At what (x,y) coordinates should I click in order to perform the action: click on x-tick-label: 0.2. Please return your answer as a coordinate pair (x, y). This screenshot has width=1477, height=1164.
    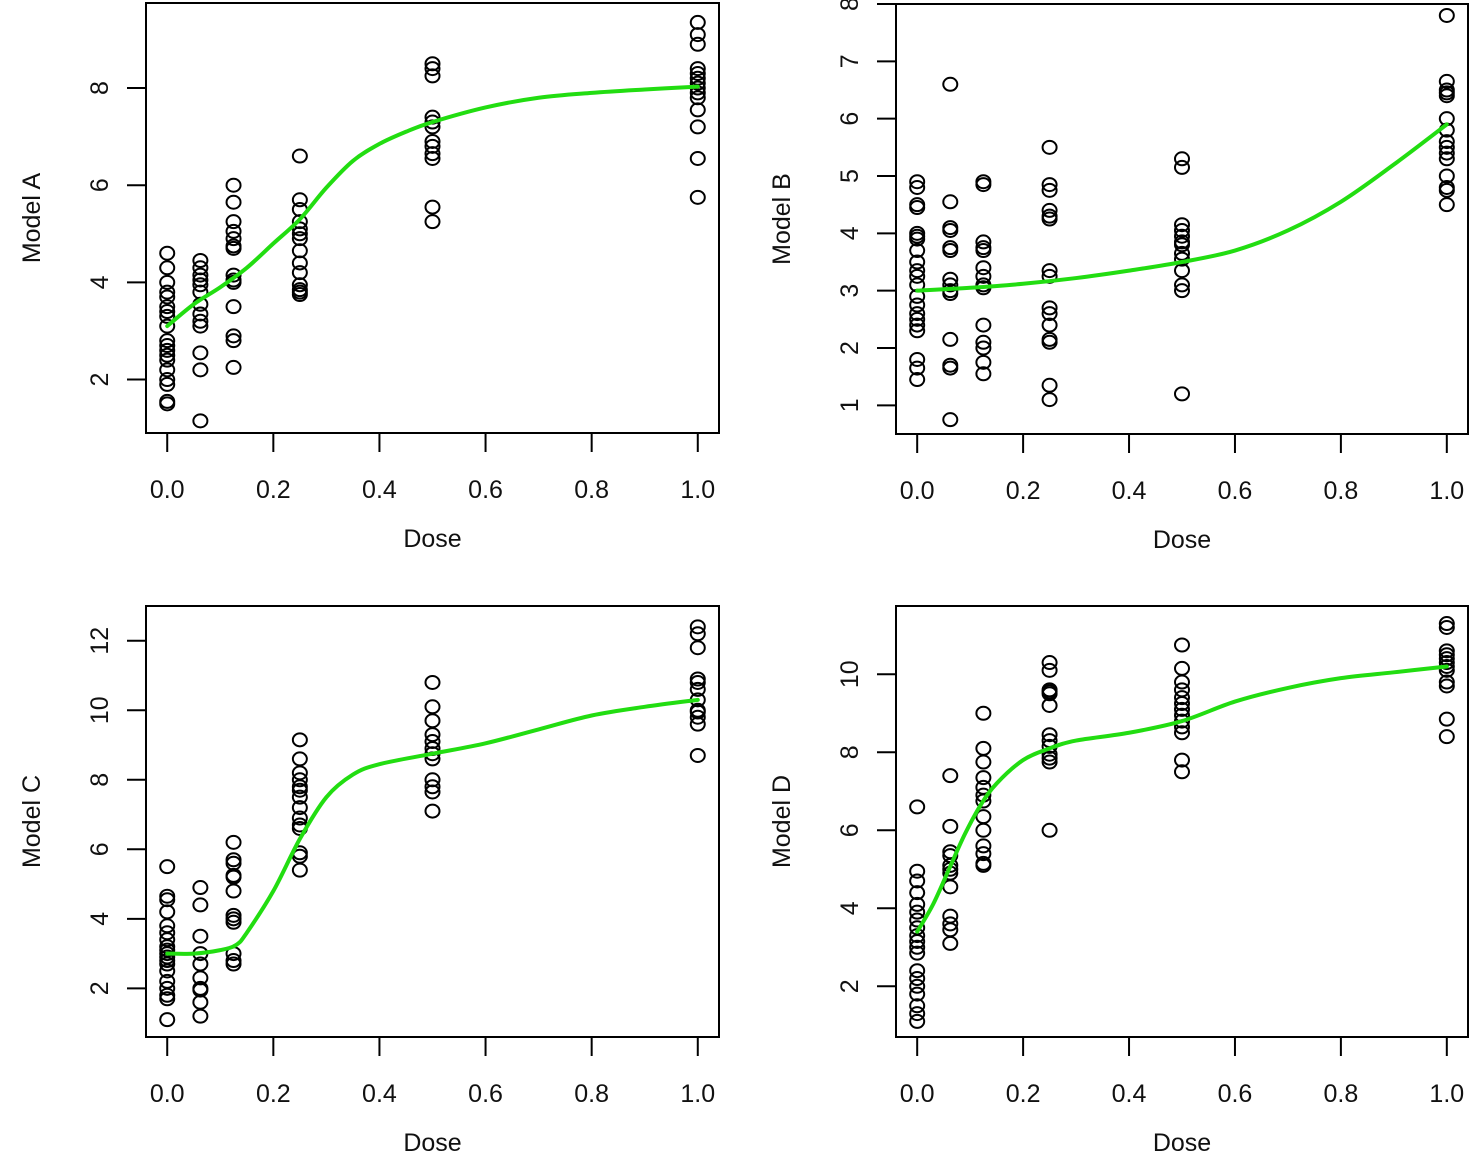
    Looking at the image, I should click on (273, 1094).